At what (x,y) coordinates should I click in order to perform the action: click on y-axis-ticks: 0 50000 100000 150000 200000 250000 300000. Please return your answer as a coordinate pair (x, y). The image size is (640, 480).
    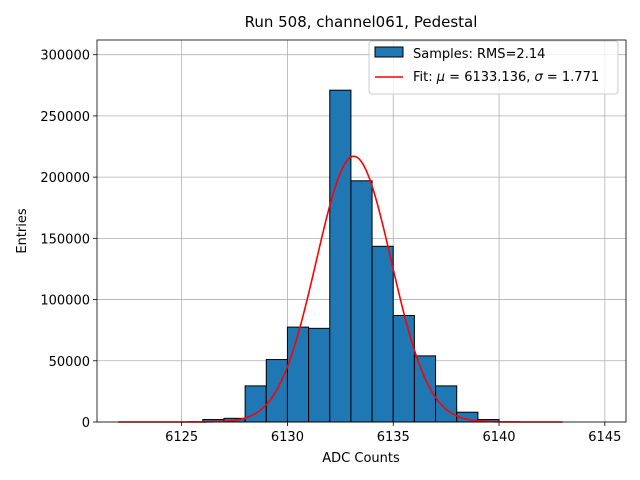
    Looking at the image, I should click on (68, 240).